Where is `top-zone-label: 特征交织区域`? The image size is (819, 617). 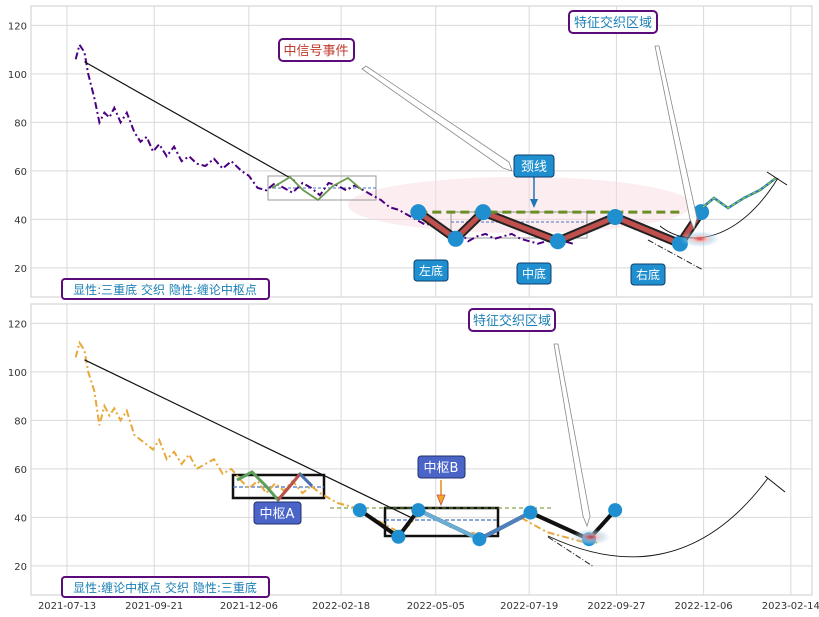
top-zone-label: 特征交织区域 is located at coordinates (613, 22).